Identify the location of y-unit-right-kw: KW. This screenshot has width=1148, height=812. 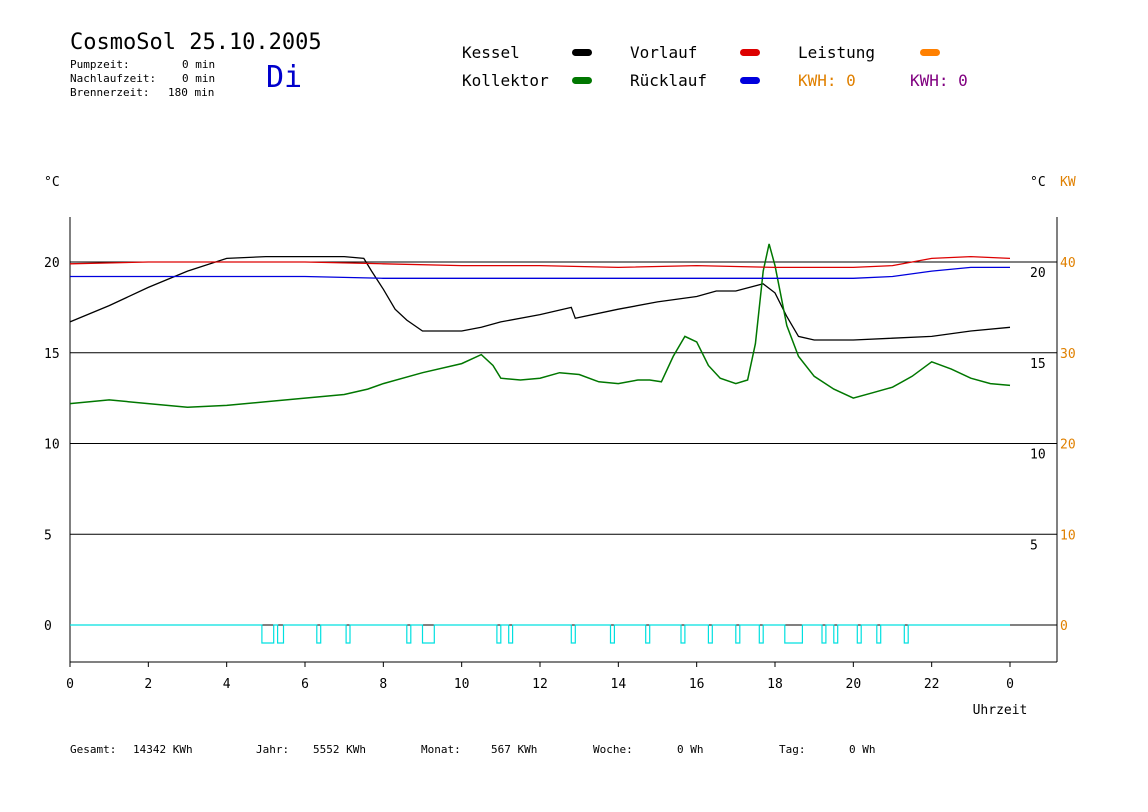
(1068, 182).